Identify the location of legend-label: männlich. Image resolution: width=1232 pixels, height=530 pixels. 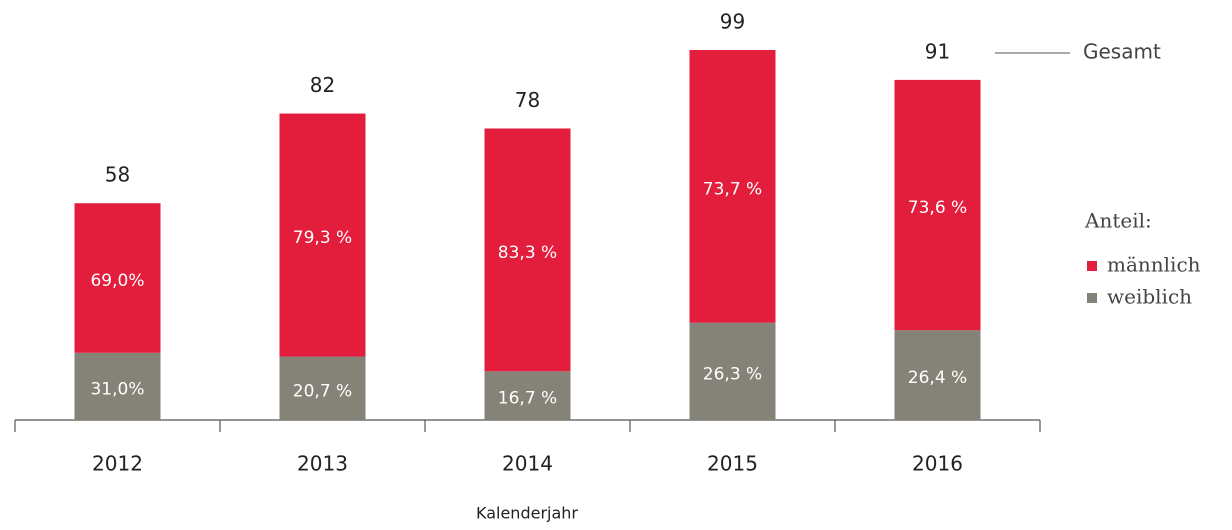
(1154, 265).